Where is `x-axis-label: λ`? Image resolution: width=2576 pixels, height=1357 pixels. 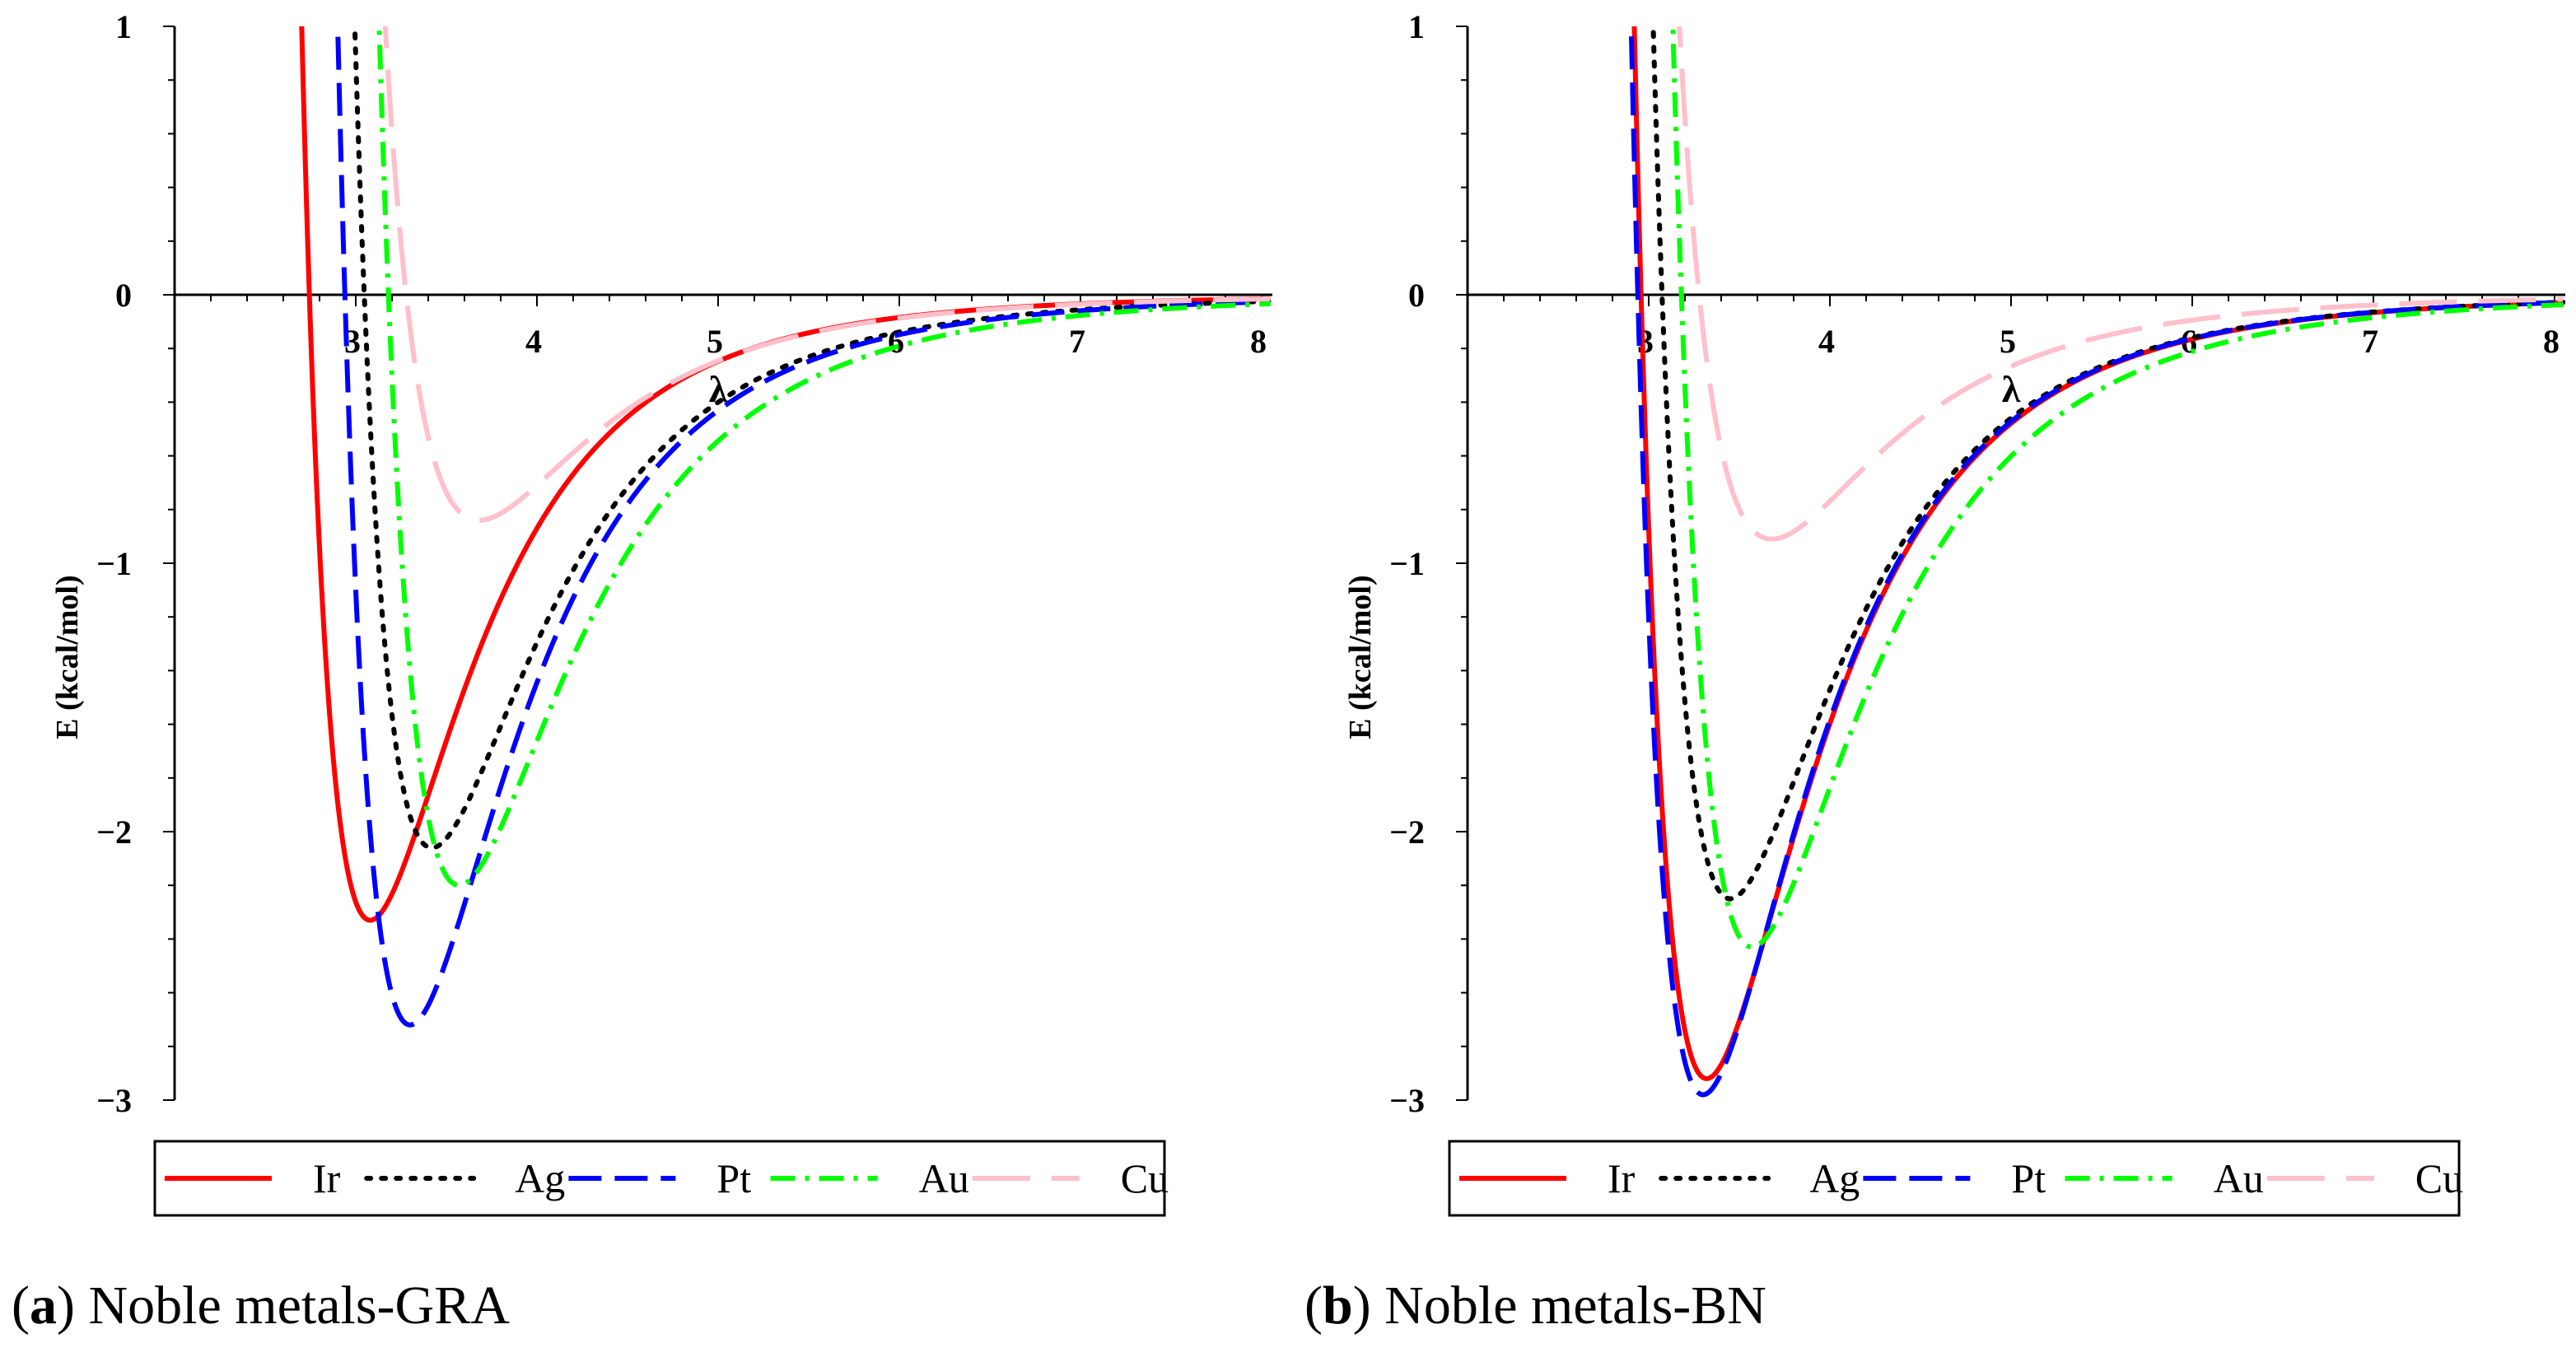
x-axis-label: λ is located at coordinates (2011, 389).